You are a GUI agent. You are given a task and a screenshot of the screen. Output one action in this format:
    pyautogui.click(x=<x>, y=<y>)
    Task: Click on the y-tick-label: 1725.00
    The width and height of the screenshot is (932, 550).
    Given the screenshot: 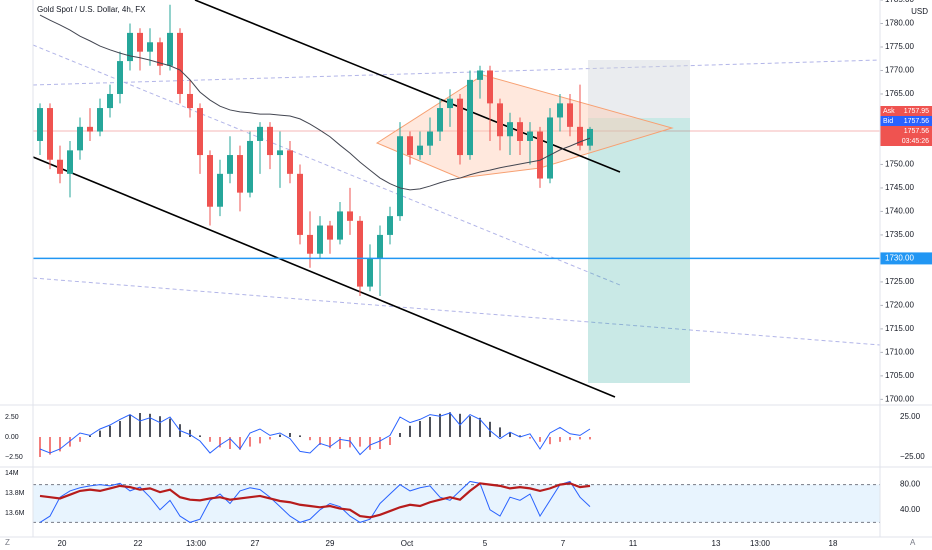 What is the action you would take?
    pyautogui.click(x=899, y=281)
    